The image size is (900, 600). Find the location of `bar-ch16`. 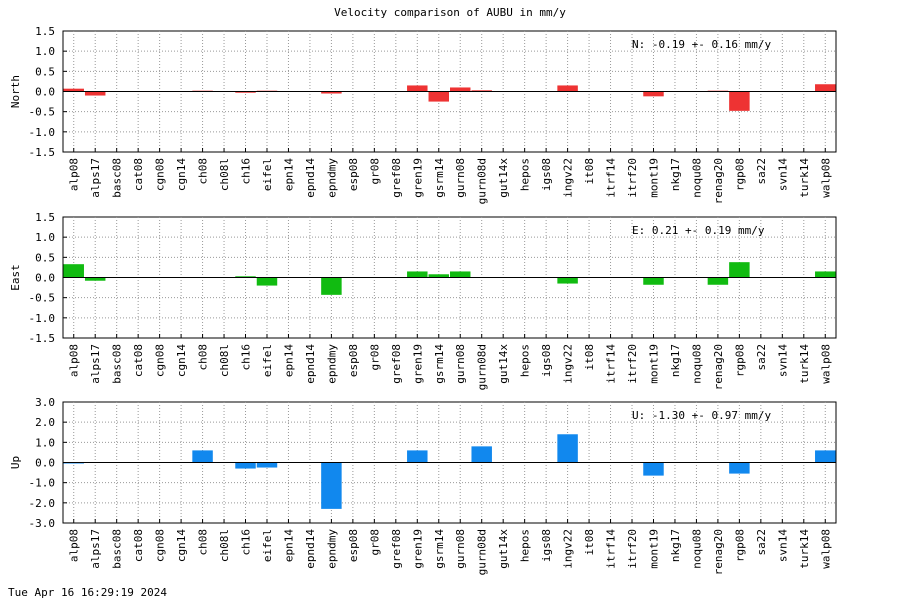

bar-ch16 is located at coordinates (245, 92).